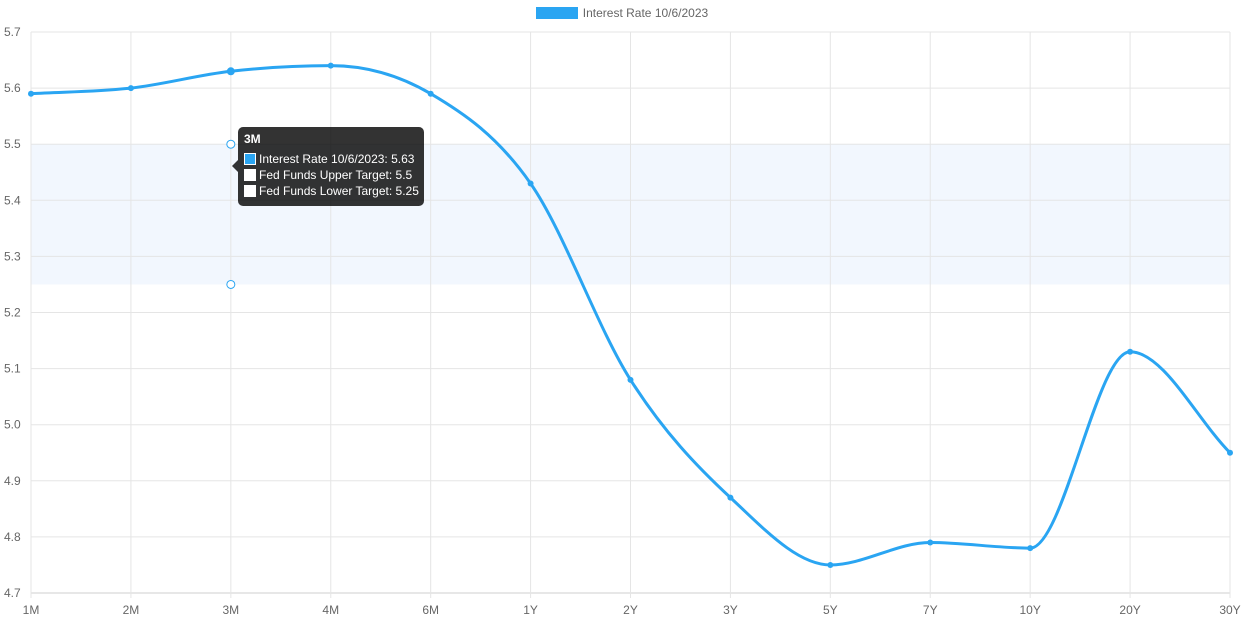 The width and height of the screenshot is (1244, 622). What do you see at coordinates (339, 191) in the screenshot?
I see `tooltip-row-text: Fed Funds Lower Target: 5.25` at bounding box center [339, 191].